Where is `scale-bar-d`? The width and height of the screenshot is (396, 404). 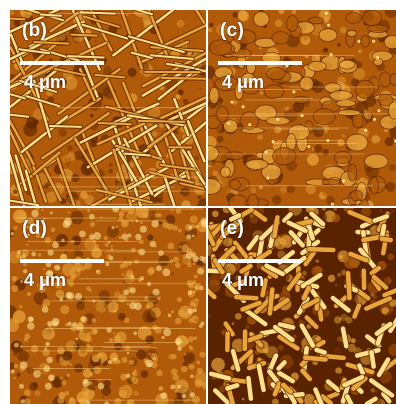 scale-bar-d is located at coordinates (62, 261).